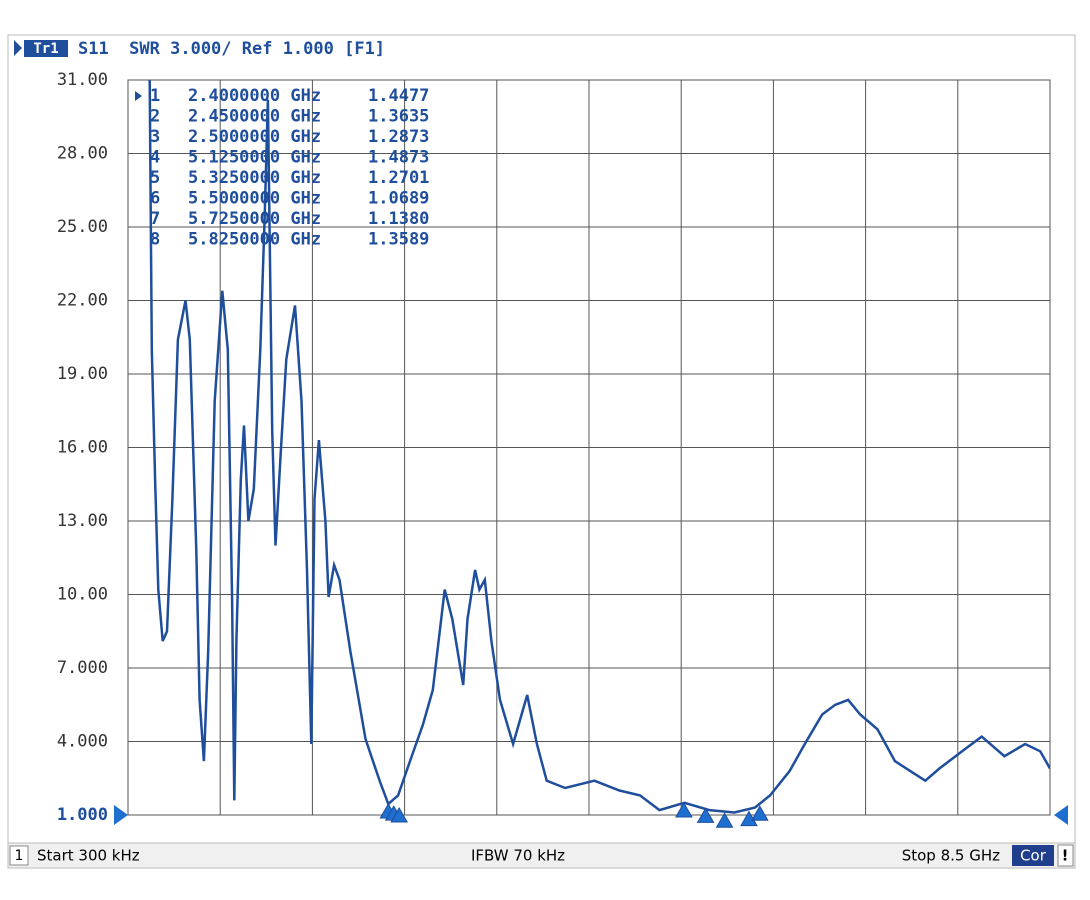  Describe the element at coordinates (138, 96) in the screenshot. I see `active-marker-arrow` at that location.